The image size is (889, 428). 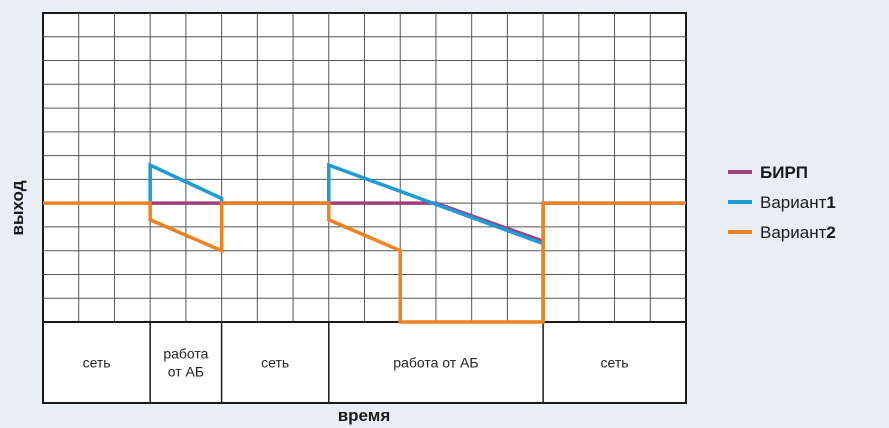 I want to click on legend-entry: Вариант2, so click(x=798, y=232).